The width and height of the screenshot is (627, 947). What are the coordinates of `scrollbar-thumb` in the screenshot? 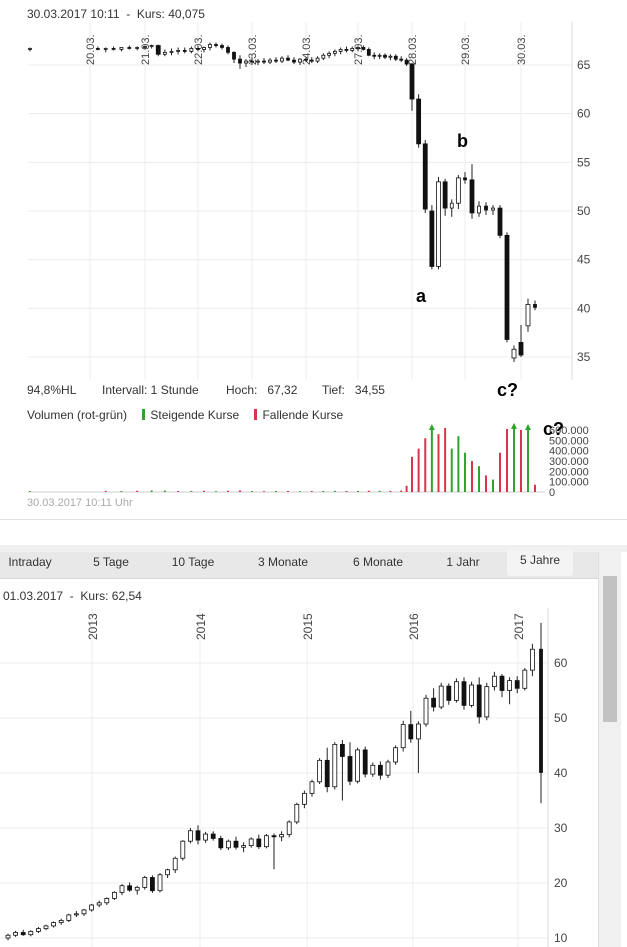 It's located at (610, 649).